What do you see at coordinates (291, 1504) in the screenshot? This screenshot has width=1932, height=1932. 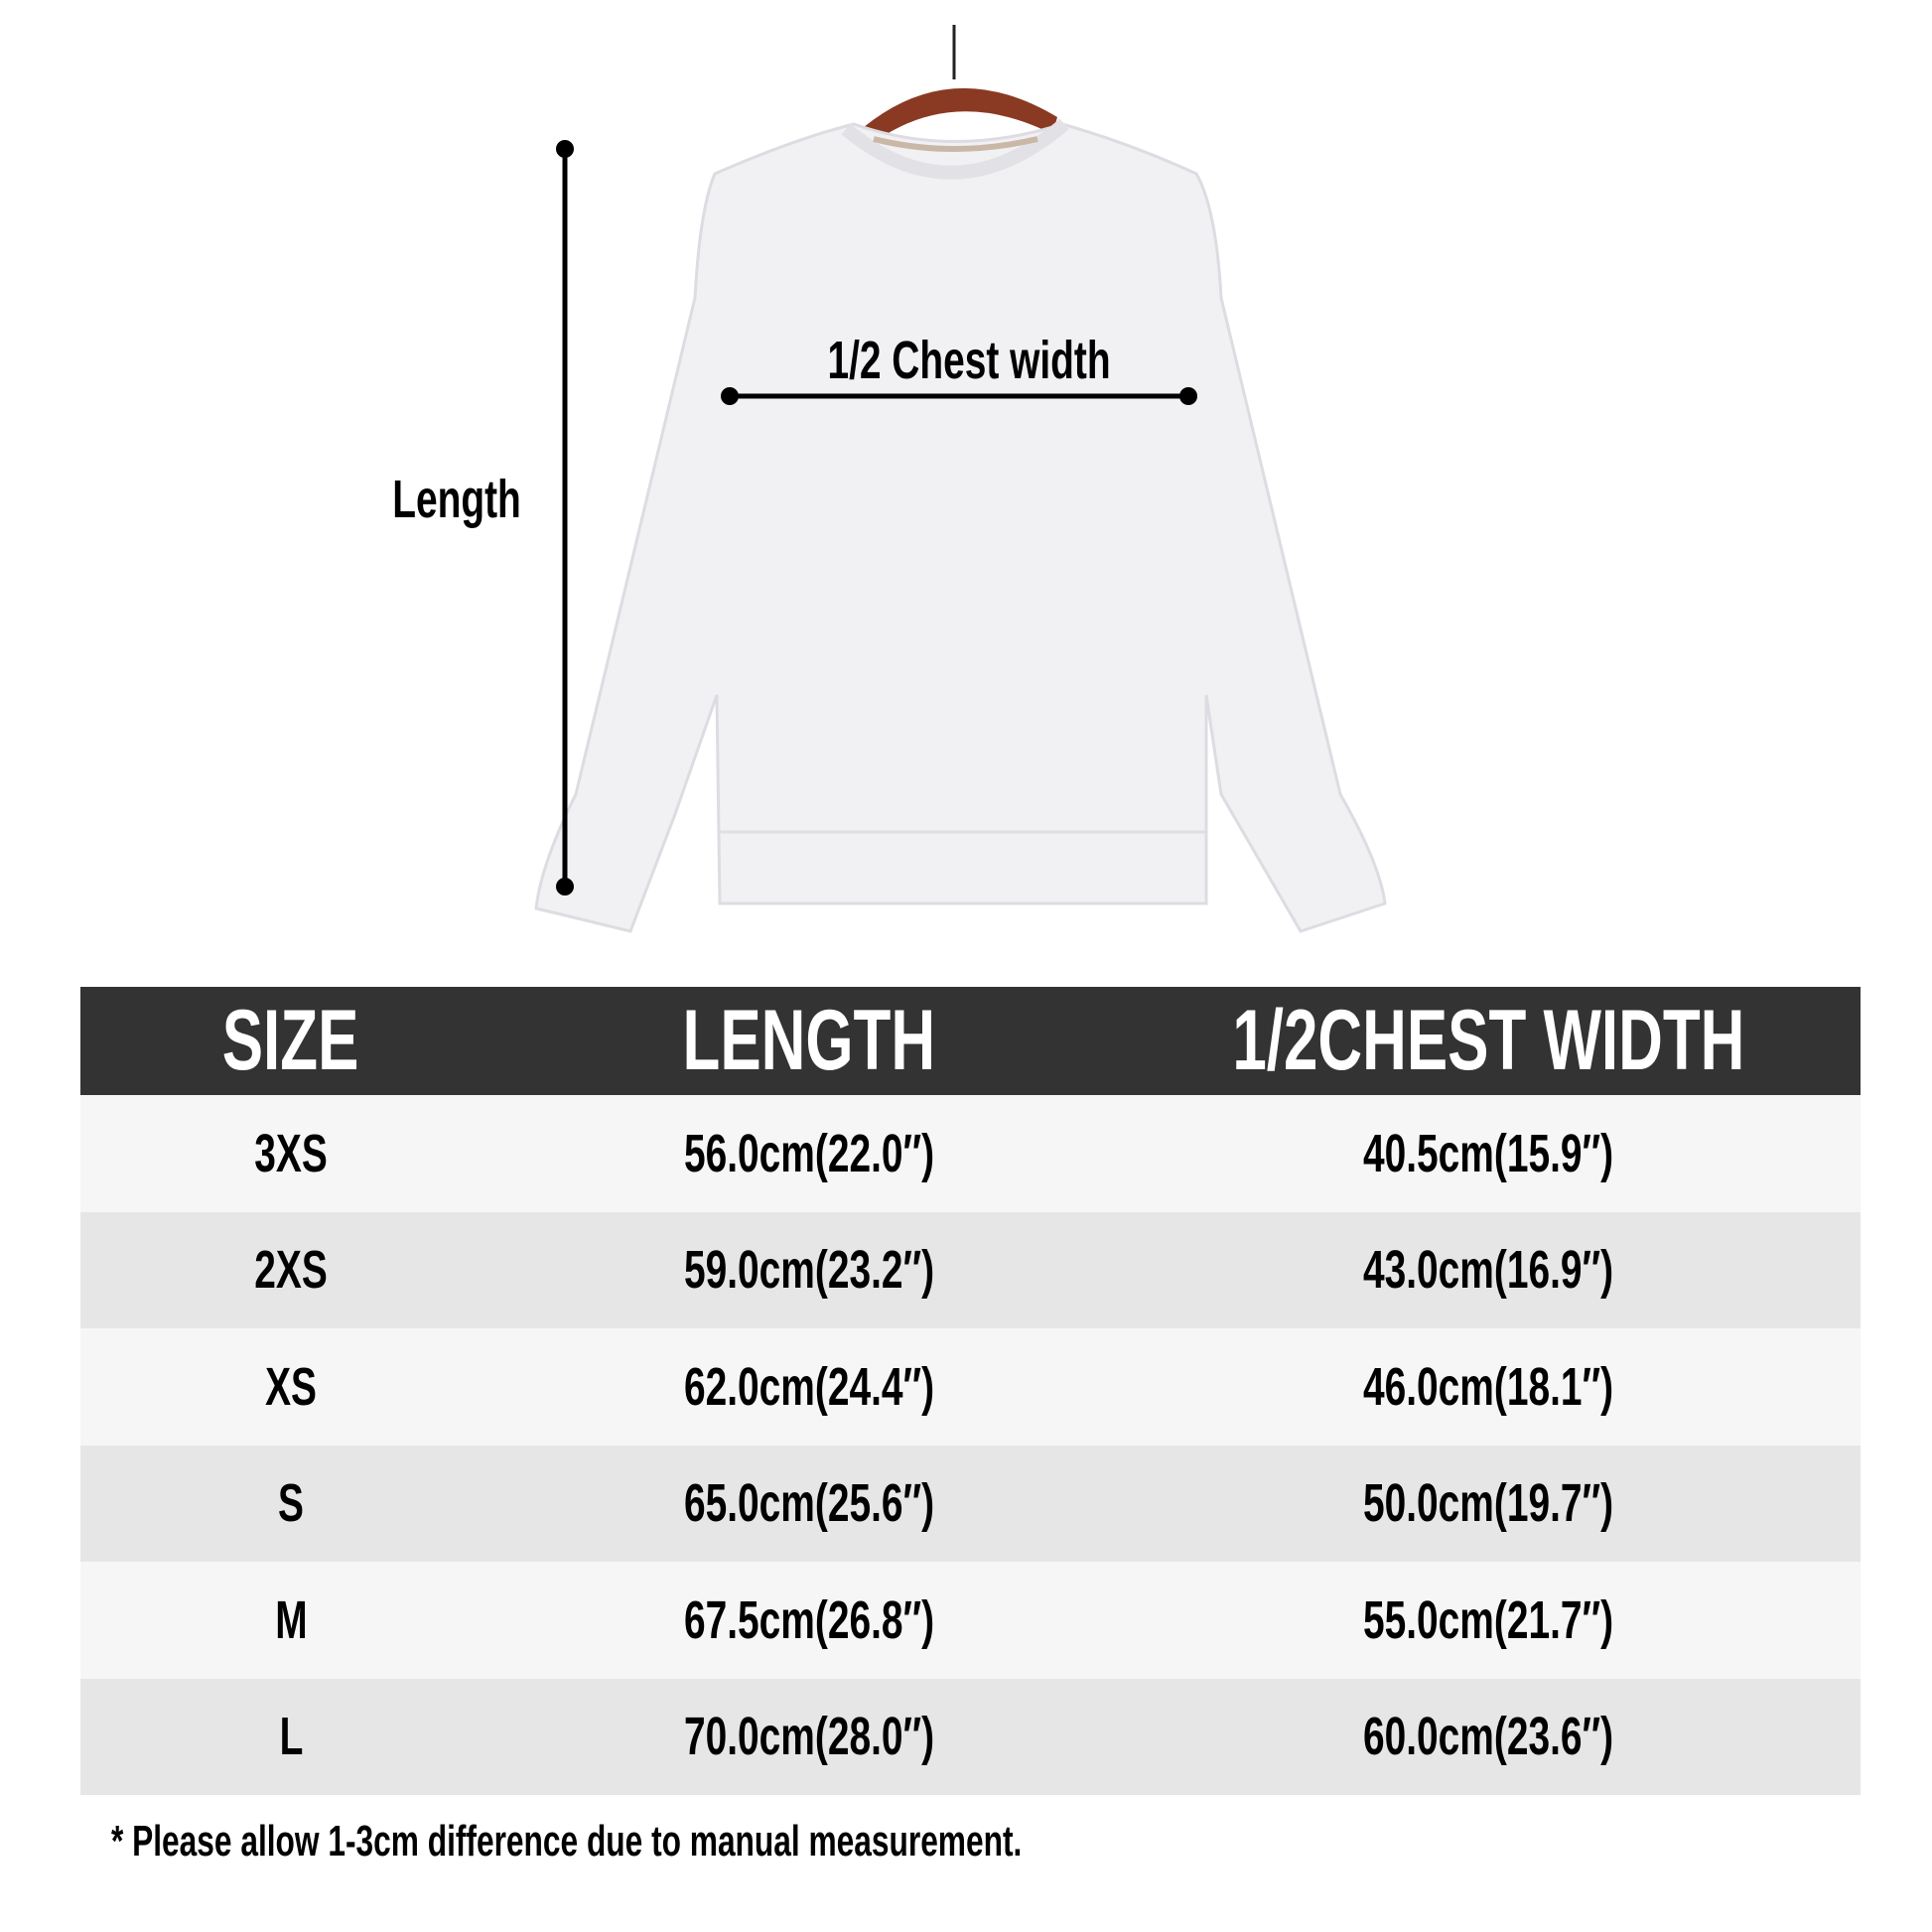 I see `size-cell: S` at bounding box center [291, 1504].